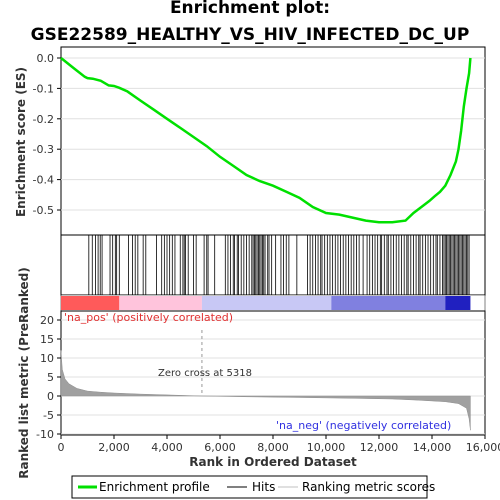 The width and height of the screenshot is (500, 500). What do you see at coordinates (154, 487) in the screenshot?
I see `legend-profile-label: Enrichment profile` at bounding box center [154, 487].